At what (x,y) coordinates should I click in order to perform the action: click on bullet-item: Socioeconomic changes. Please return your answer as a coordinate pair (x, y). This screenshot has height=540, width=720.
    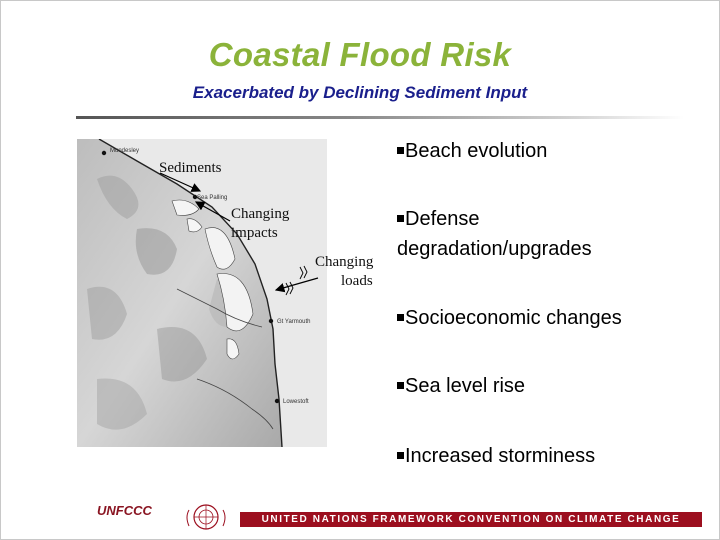
    Looking at the image, I should click on (509, 318).